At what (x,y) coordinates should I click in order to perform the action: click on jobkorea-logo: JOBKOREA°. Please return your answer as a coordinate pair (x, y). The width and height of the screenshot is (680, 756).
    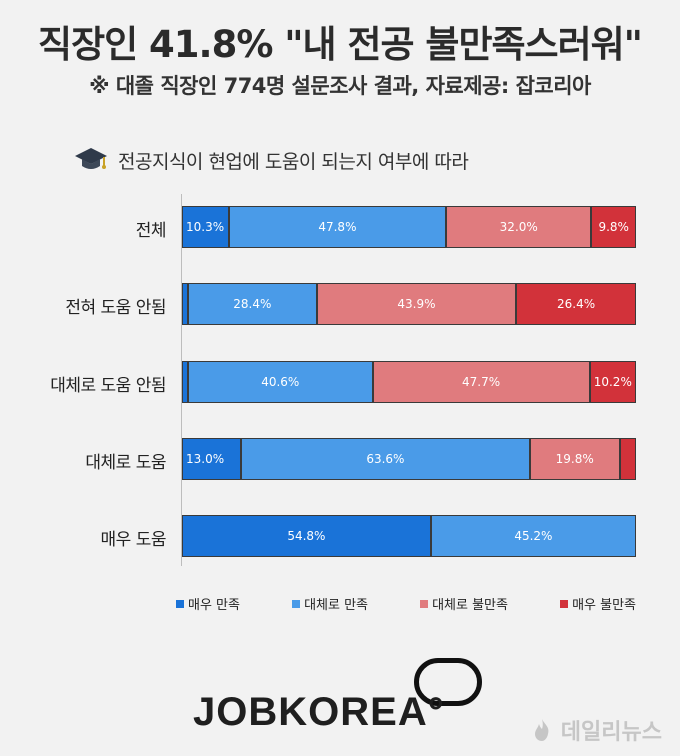
    Looking at the image, I should click on (319, 712).